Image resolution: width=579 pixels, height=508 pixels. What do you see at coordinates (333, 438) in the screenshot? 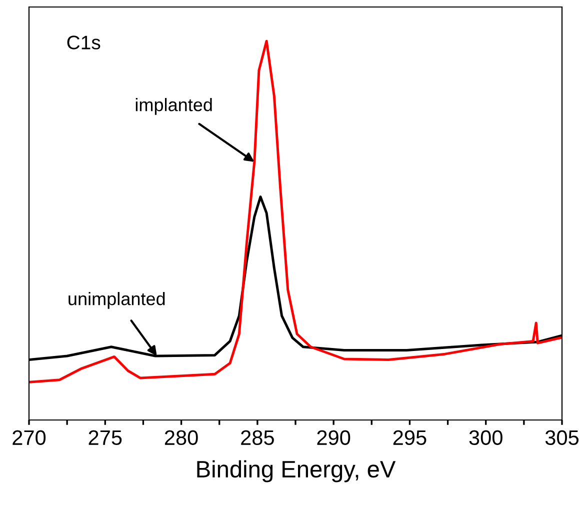
I see `x-tick-label: 290` at bounding box center [333, 438].